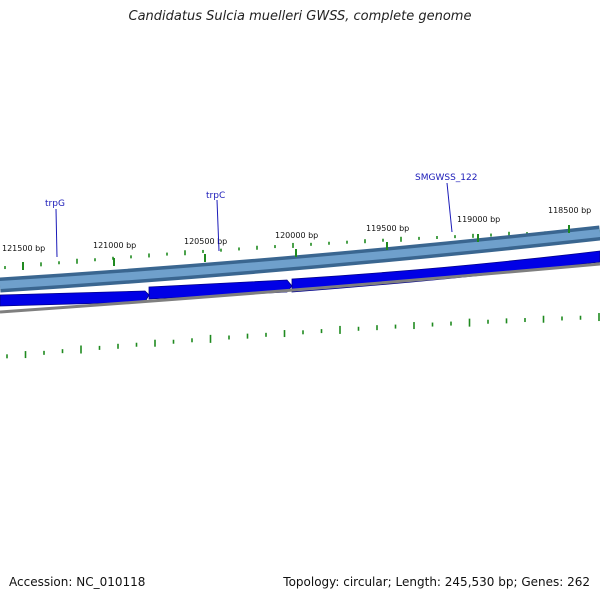  I want to click on backbone-track-highlight, so click(300, 259).